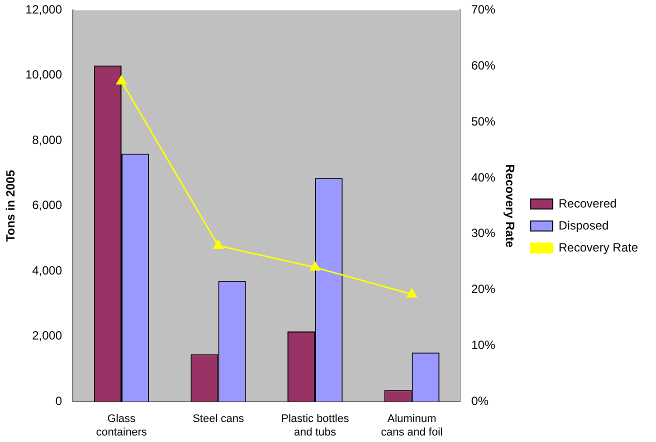 The height and width of the screenshot is (442, 656). I want to click on legend-label: Disposed, so click(583, 225).